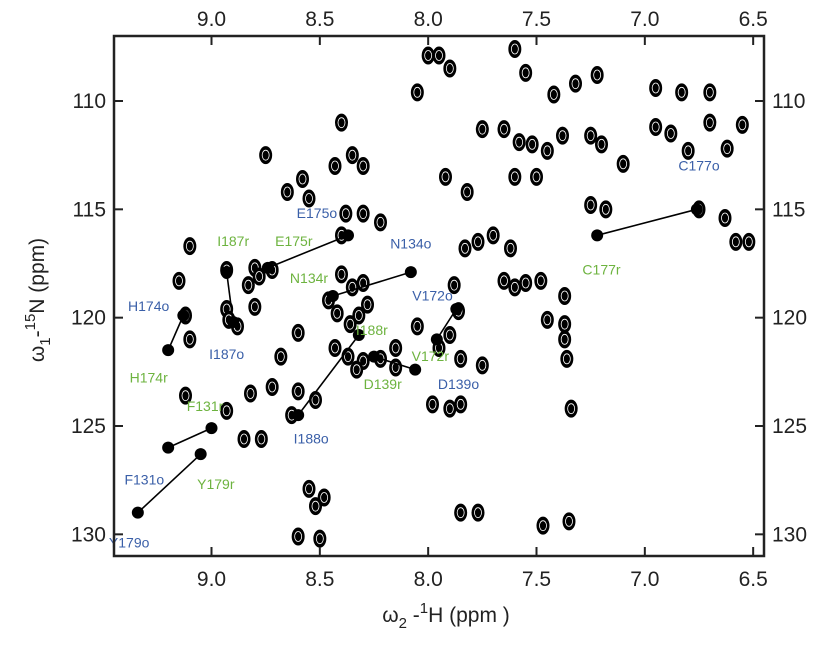  What do you see at coordinates (308, 251) in the screenshot?
I see `connector-line-e175` at bounding box center [308, 251].